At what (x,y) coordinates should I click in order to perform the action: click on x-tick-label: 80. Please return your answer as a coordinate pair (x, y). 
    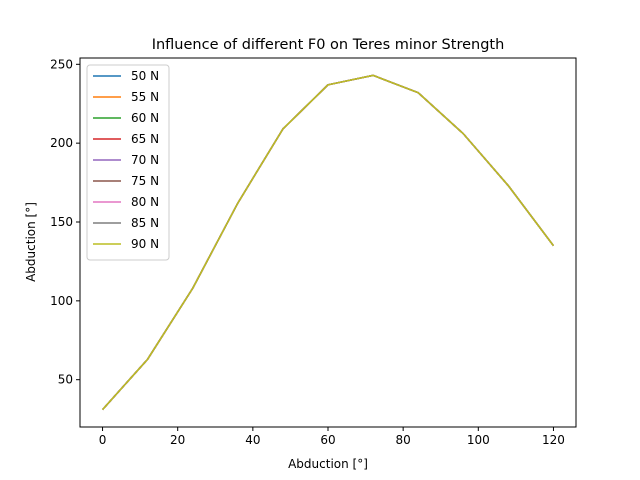
    Looking at the image, I should click on (403, 440).